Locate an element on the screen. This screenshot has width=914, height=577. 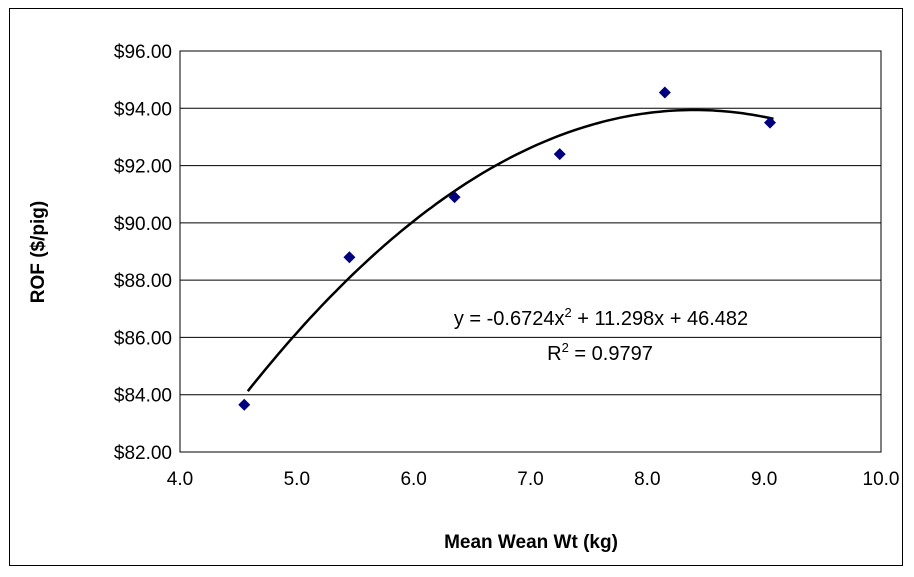
y-tick-label: $96.00 is located at coordinates (143, 52).